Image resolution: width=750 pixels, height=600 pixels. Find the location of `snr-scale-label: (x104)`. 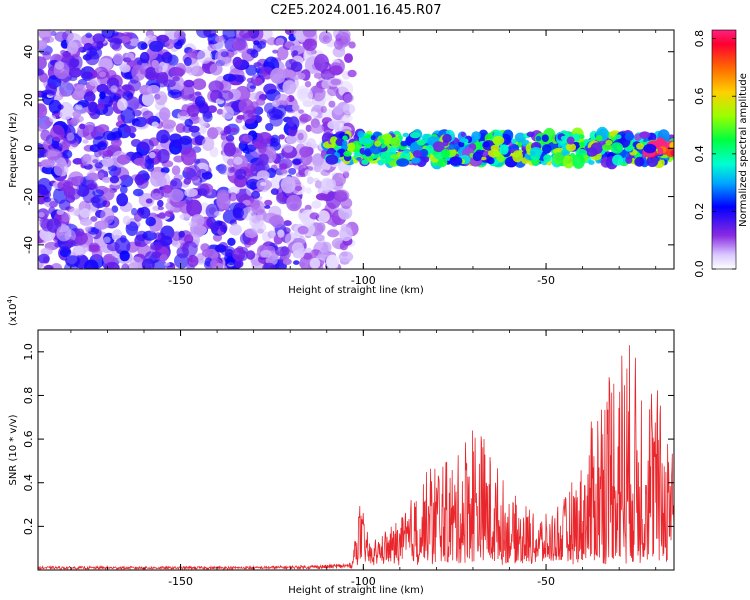

snr-scale-label: (x104) is located at coordinates (12, 310).